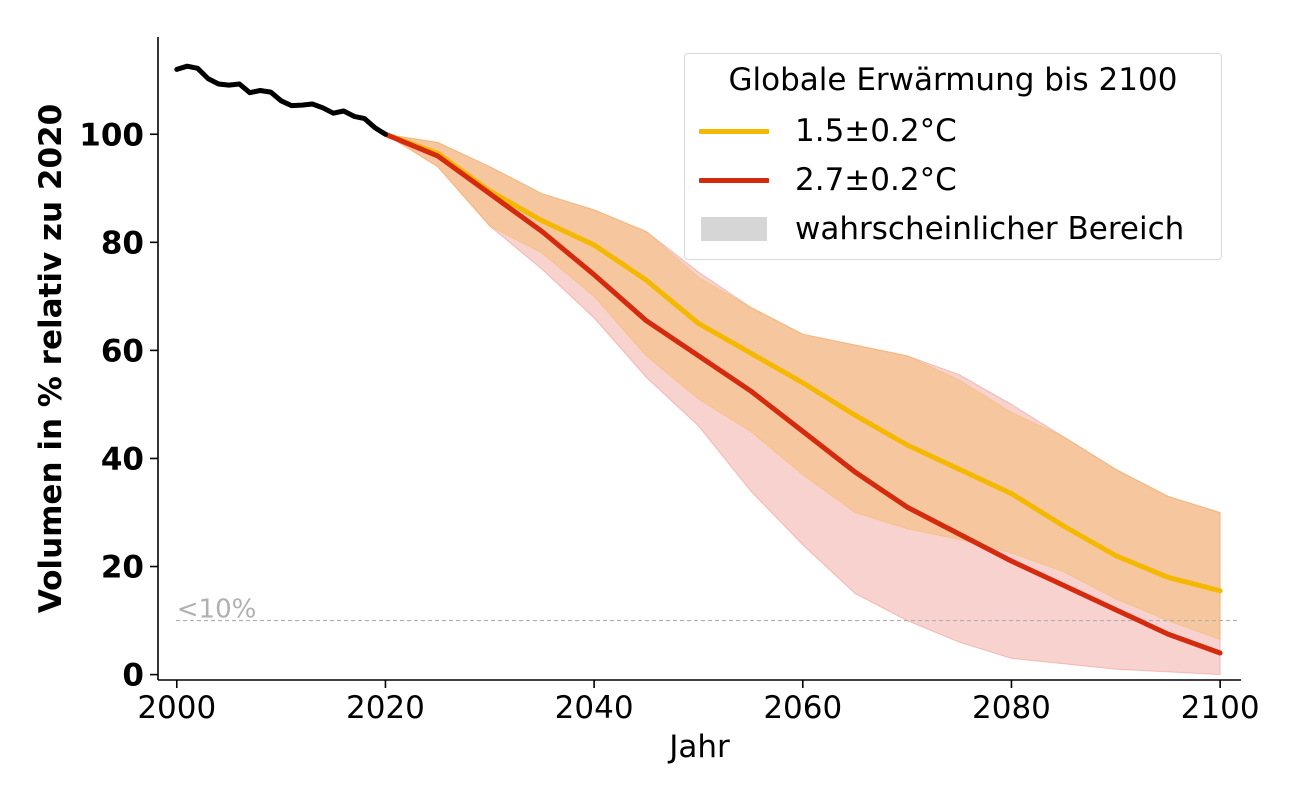 This screenshot has width=1300, height=800. What do you see at coordinates (734, 180) in the screenshot?
I see `legend-swatch-high-warming` at bounding box center [734, 180].